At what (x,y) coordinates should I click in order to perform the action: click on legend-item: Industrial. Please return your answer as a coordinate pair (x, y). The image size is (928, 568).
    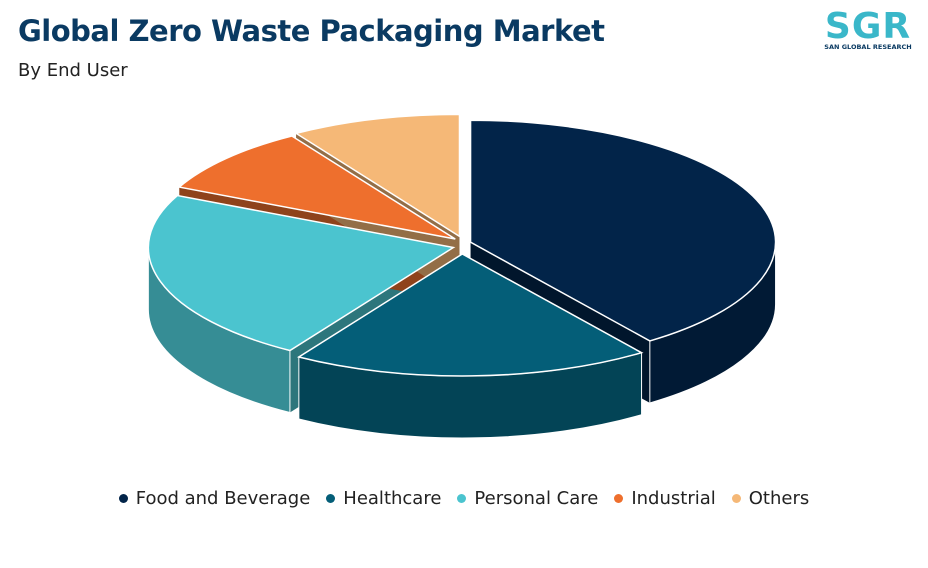
    Looking at the image, I should click on (665, 498).